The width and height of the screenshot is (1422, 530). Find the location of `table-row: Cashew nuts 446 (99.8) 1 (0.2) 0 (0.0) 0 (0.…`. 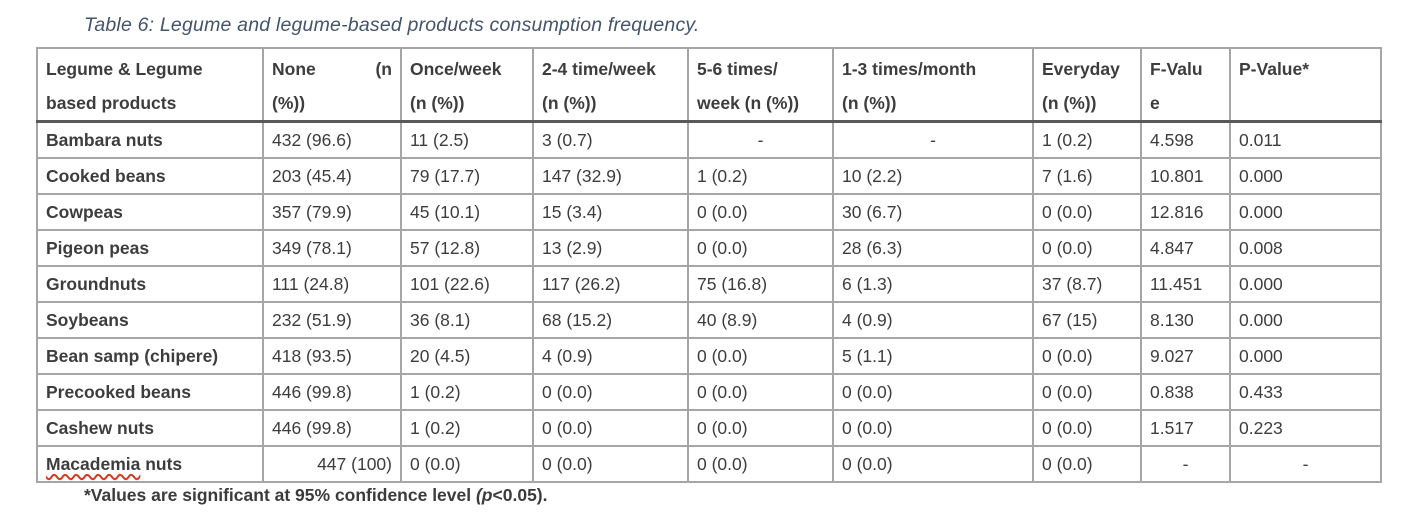

table-row: Cashew nuts 446 (99.8) 1 (0.2) 0 (0.0) 0 (0.… is located at coordinates (709, 428).